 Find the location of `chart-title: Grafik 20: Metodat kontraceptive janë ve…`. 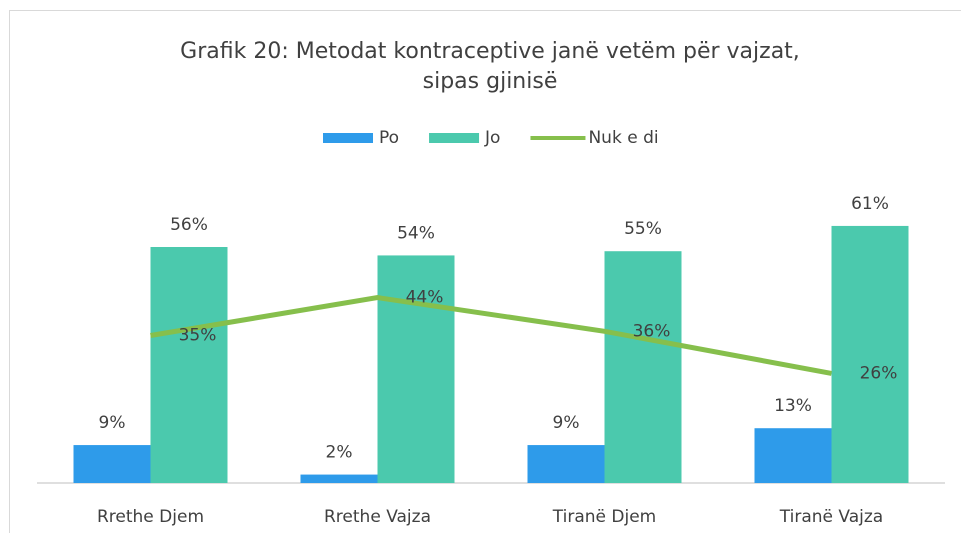

chart-title: Grafik 20: Metodat kontraceptive janë ve… is located at coordinates (490, 51).